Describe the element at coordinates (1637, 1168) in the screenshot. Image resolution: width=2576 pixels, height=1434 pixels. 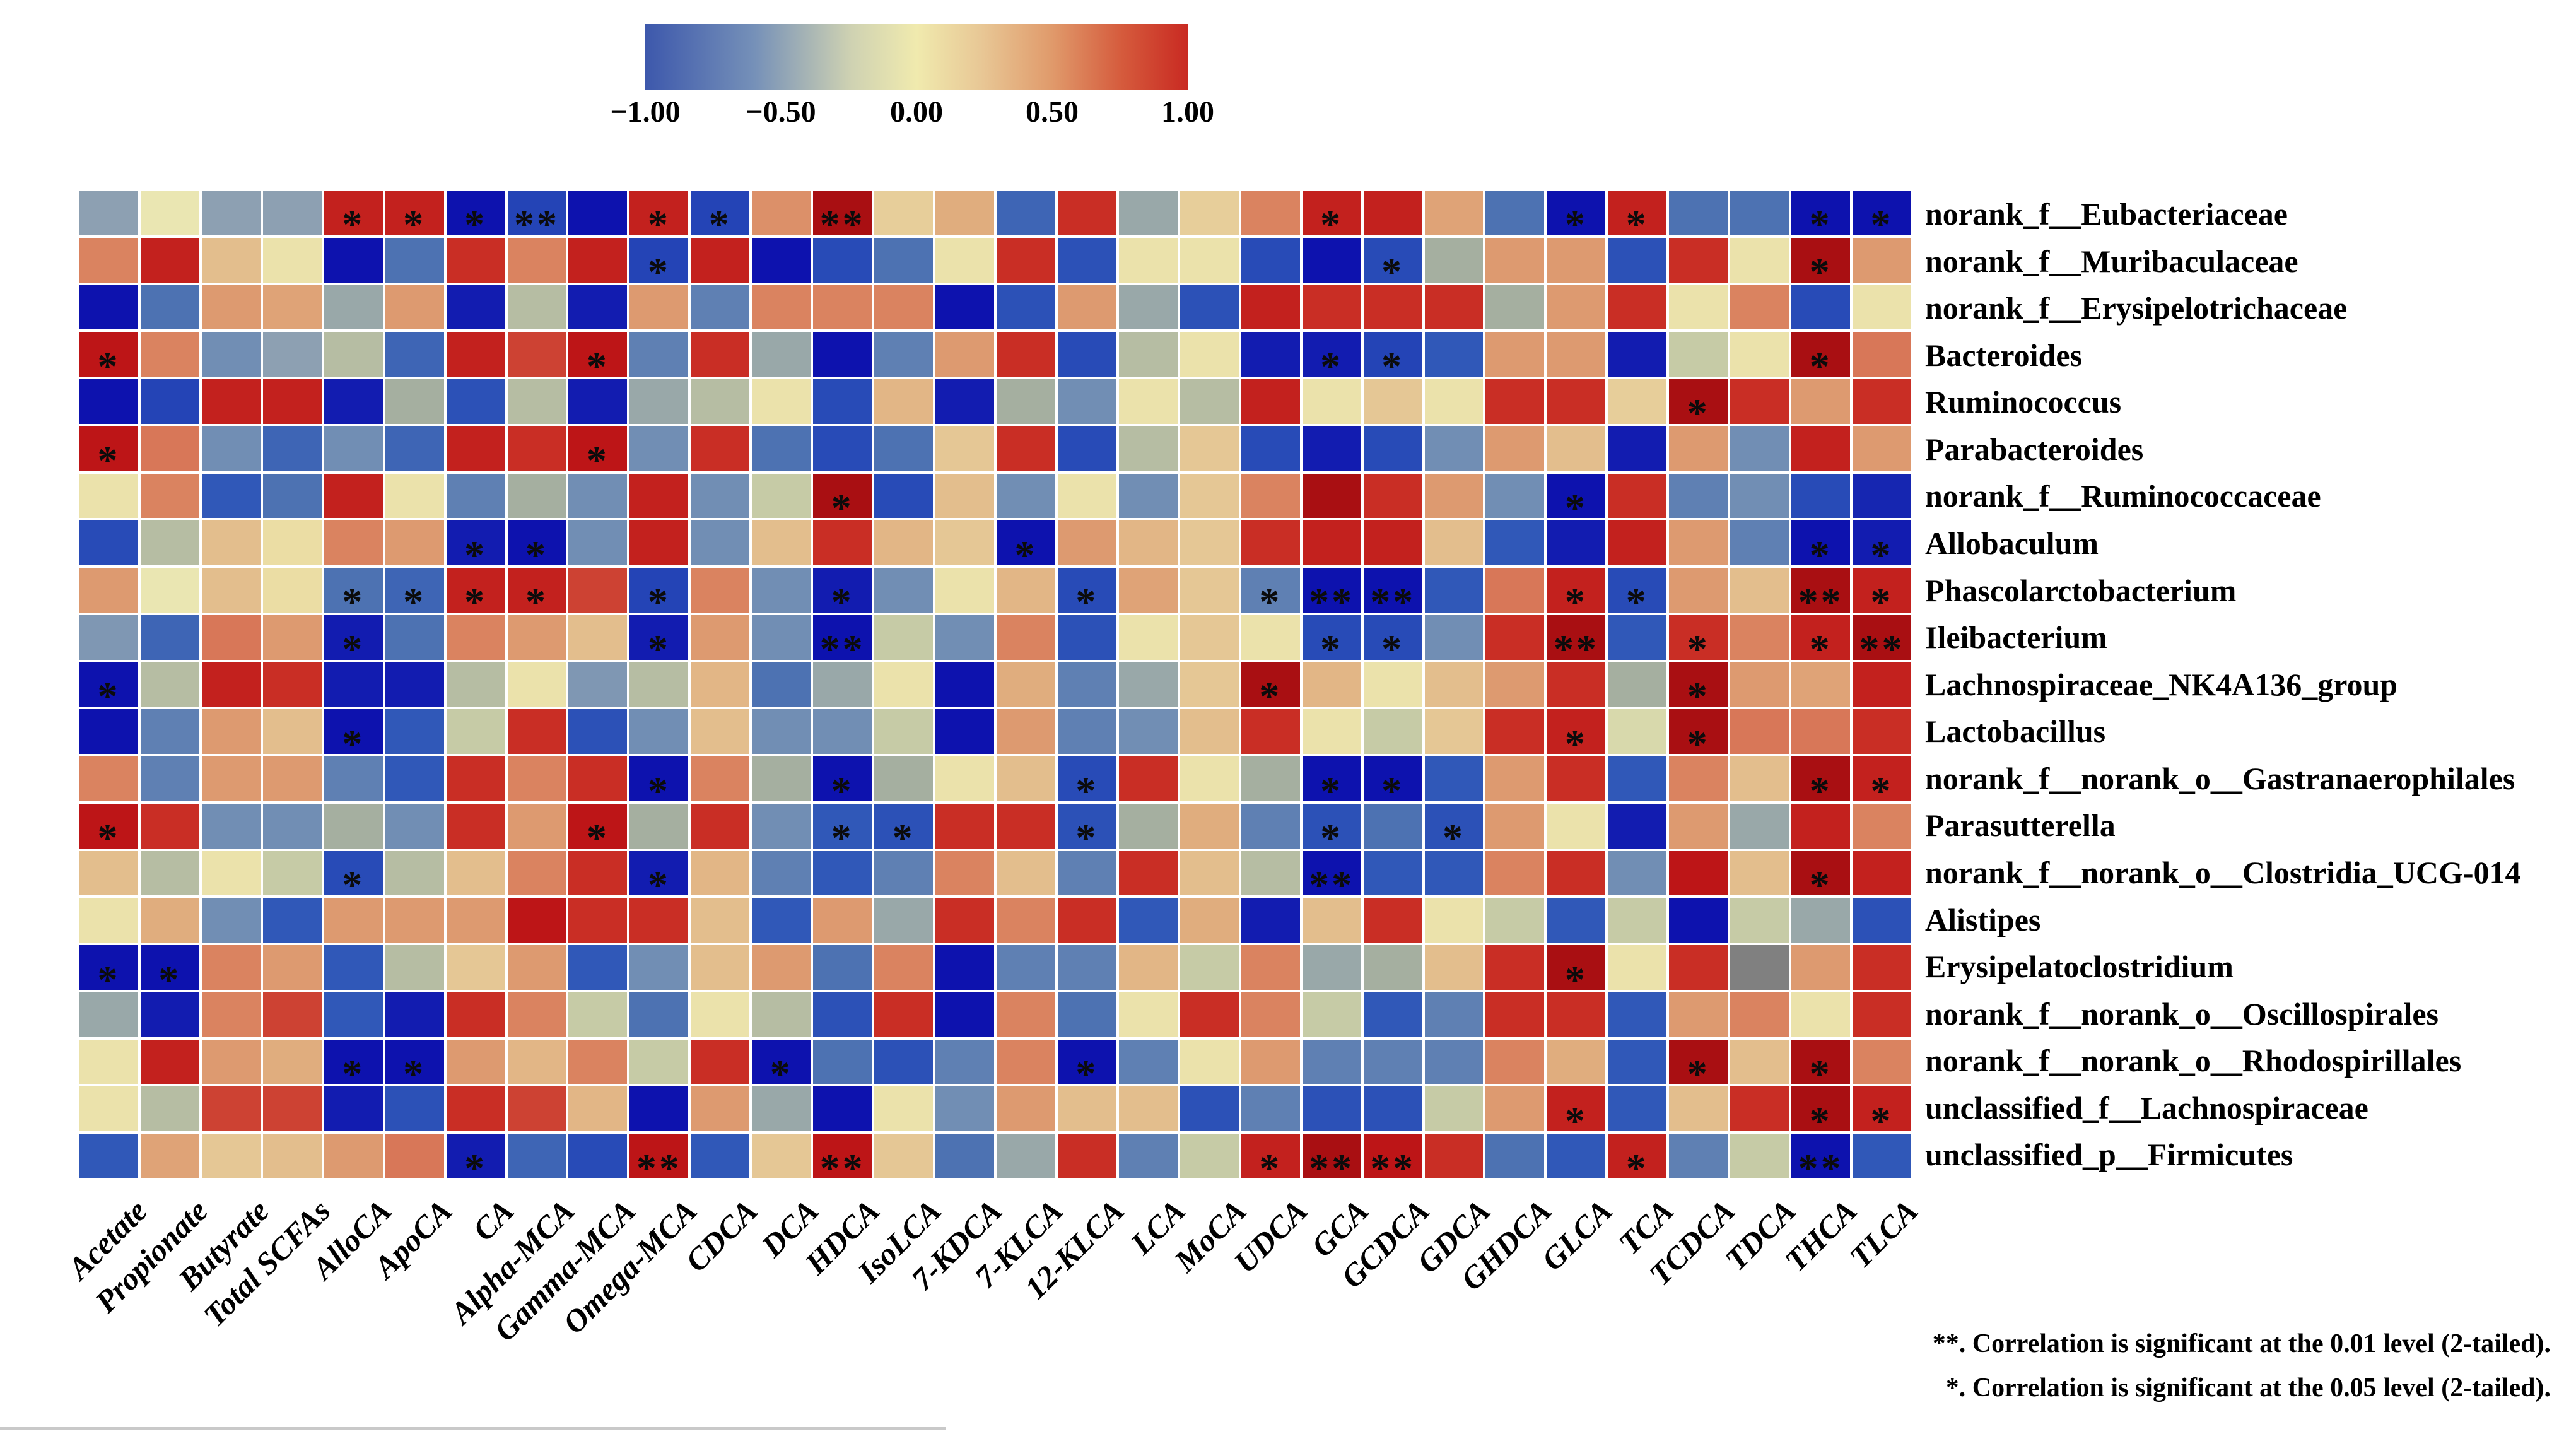
I see `significance-marker: *` at that location.